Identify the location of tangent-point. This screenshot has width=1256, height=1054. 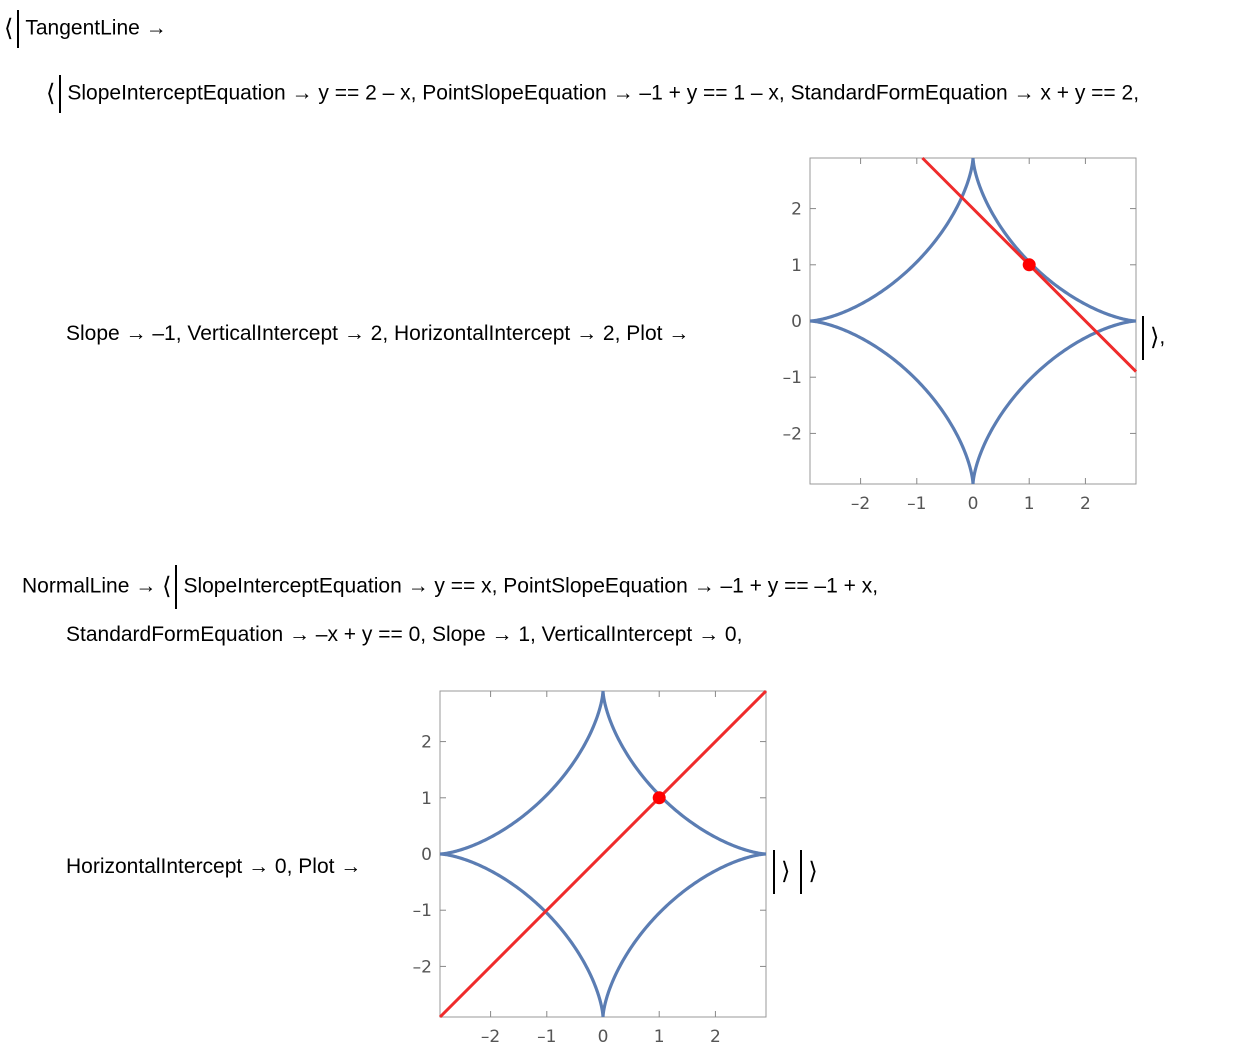
(1029, 265).